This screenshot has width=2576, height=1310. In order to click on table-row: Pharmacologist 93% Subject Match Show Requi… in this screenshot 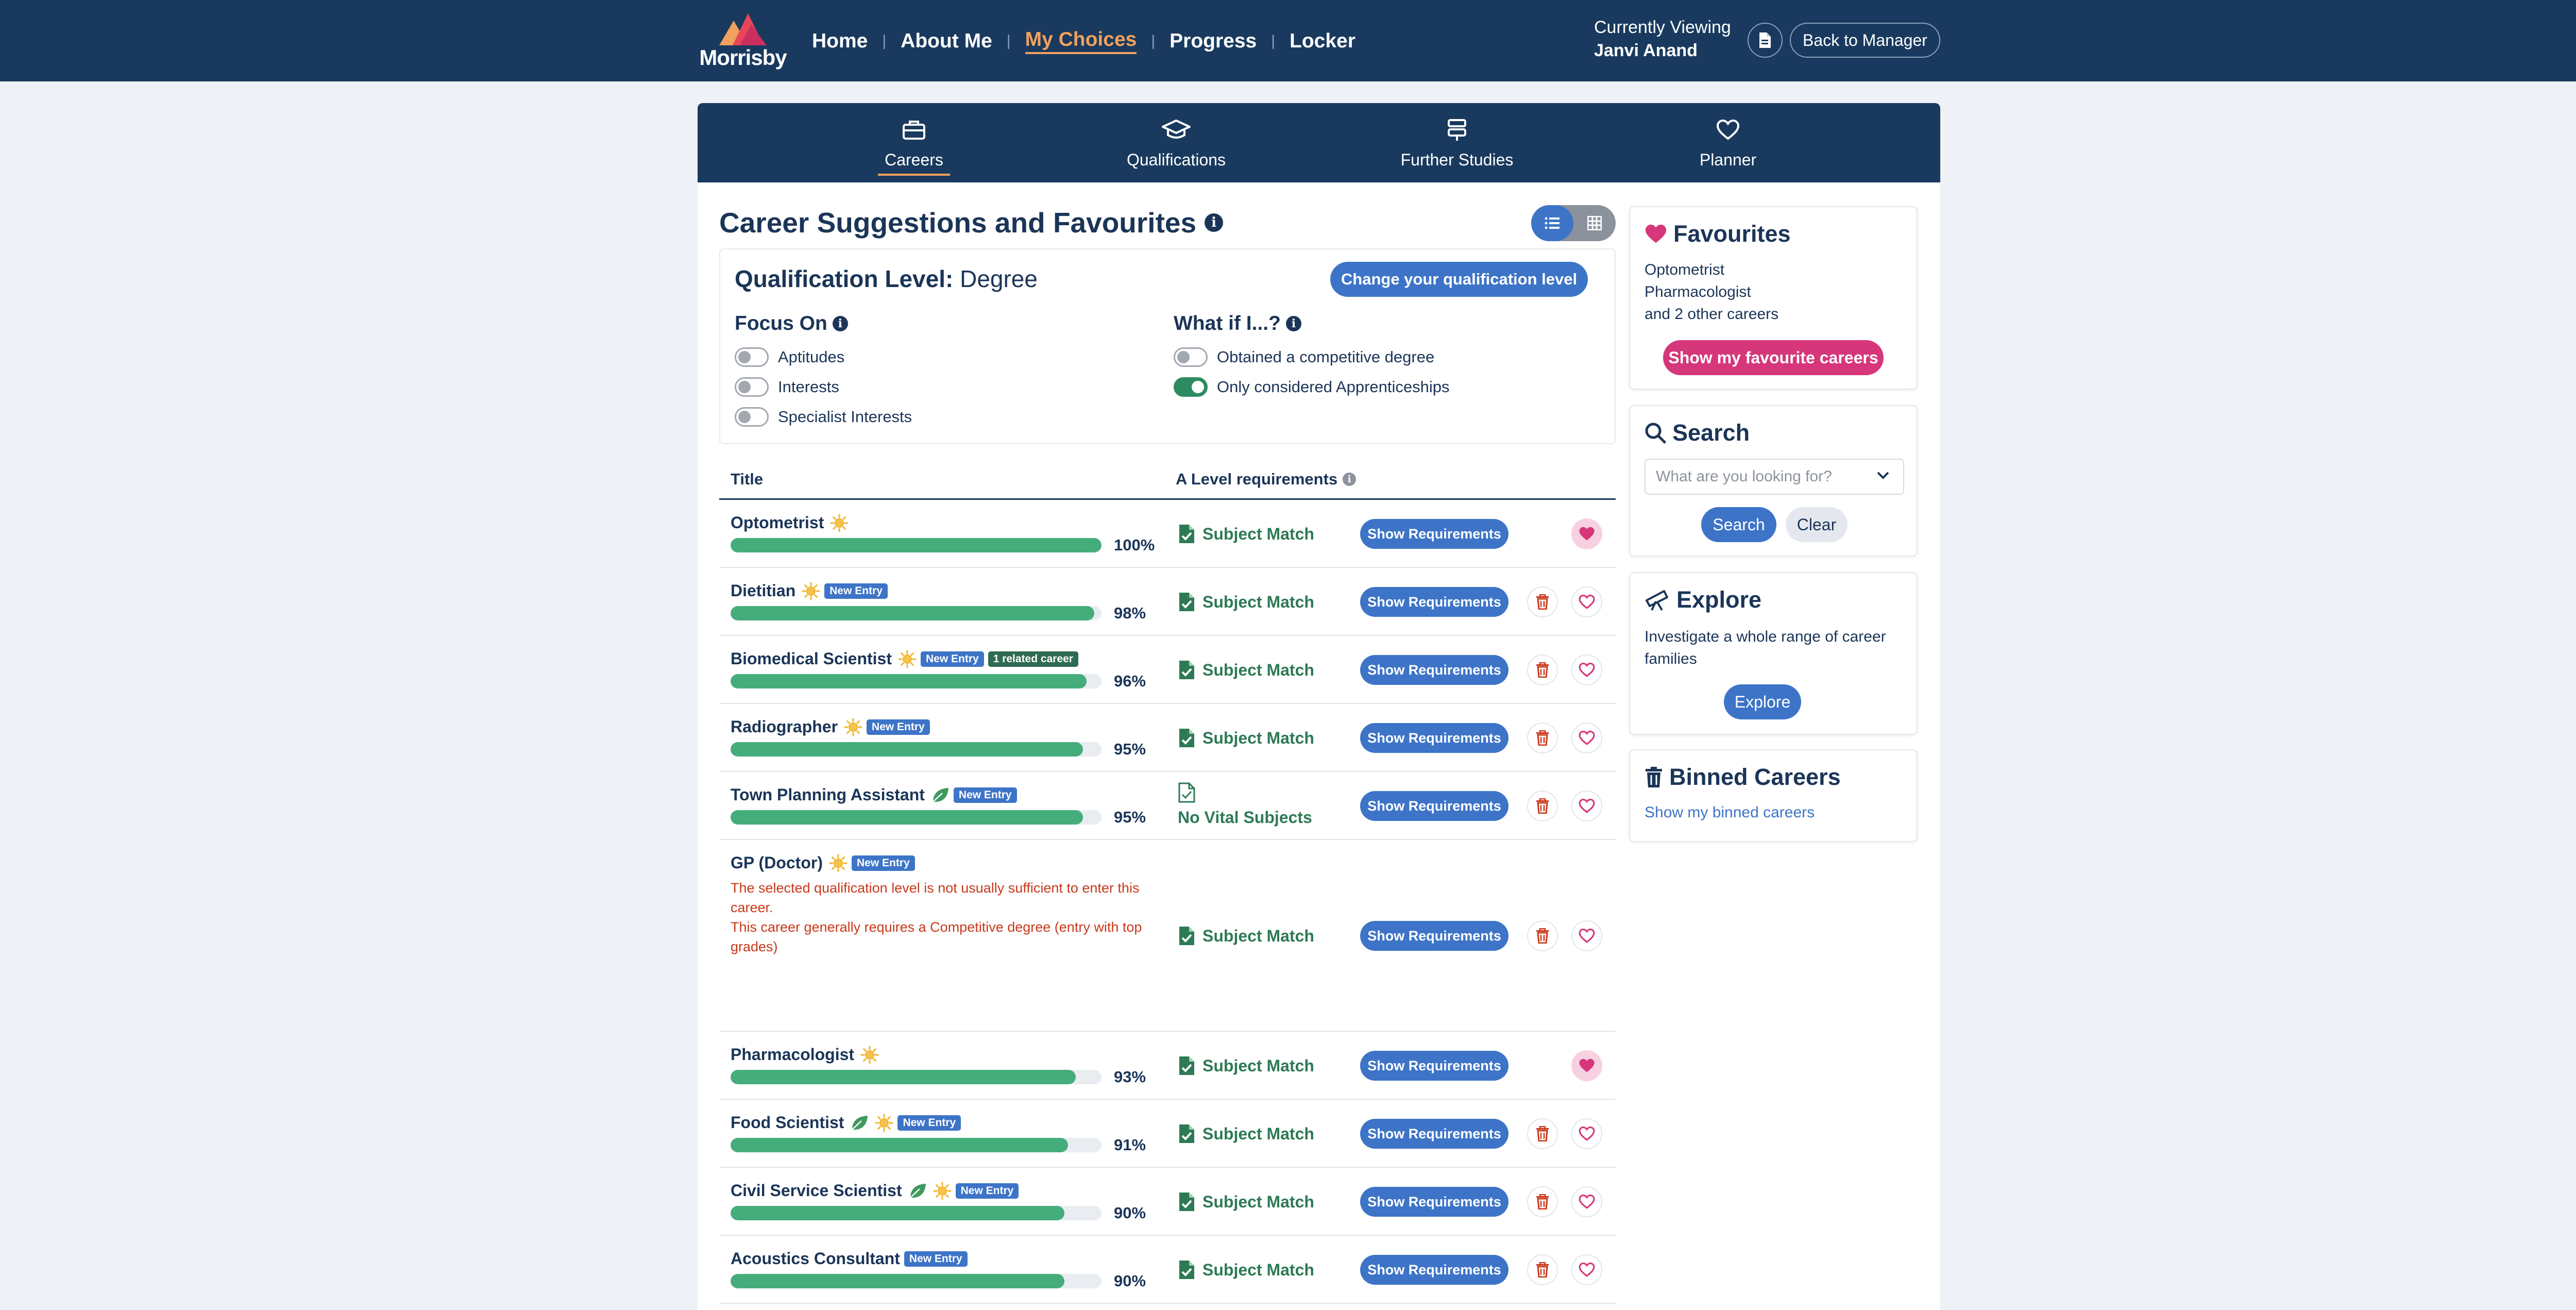, I will do `click(1167, 1066)`.